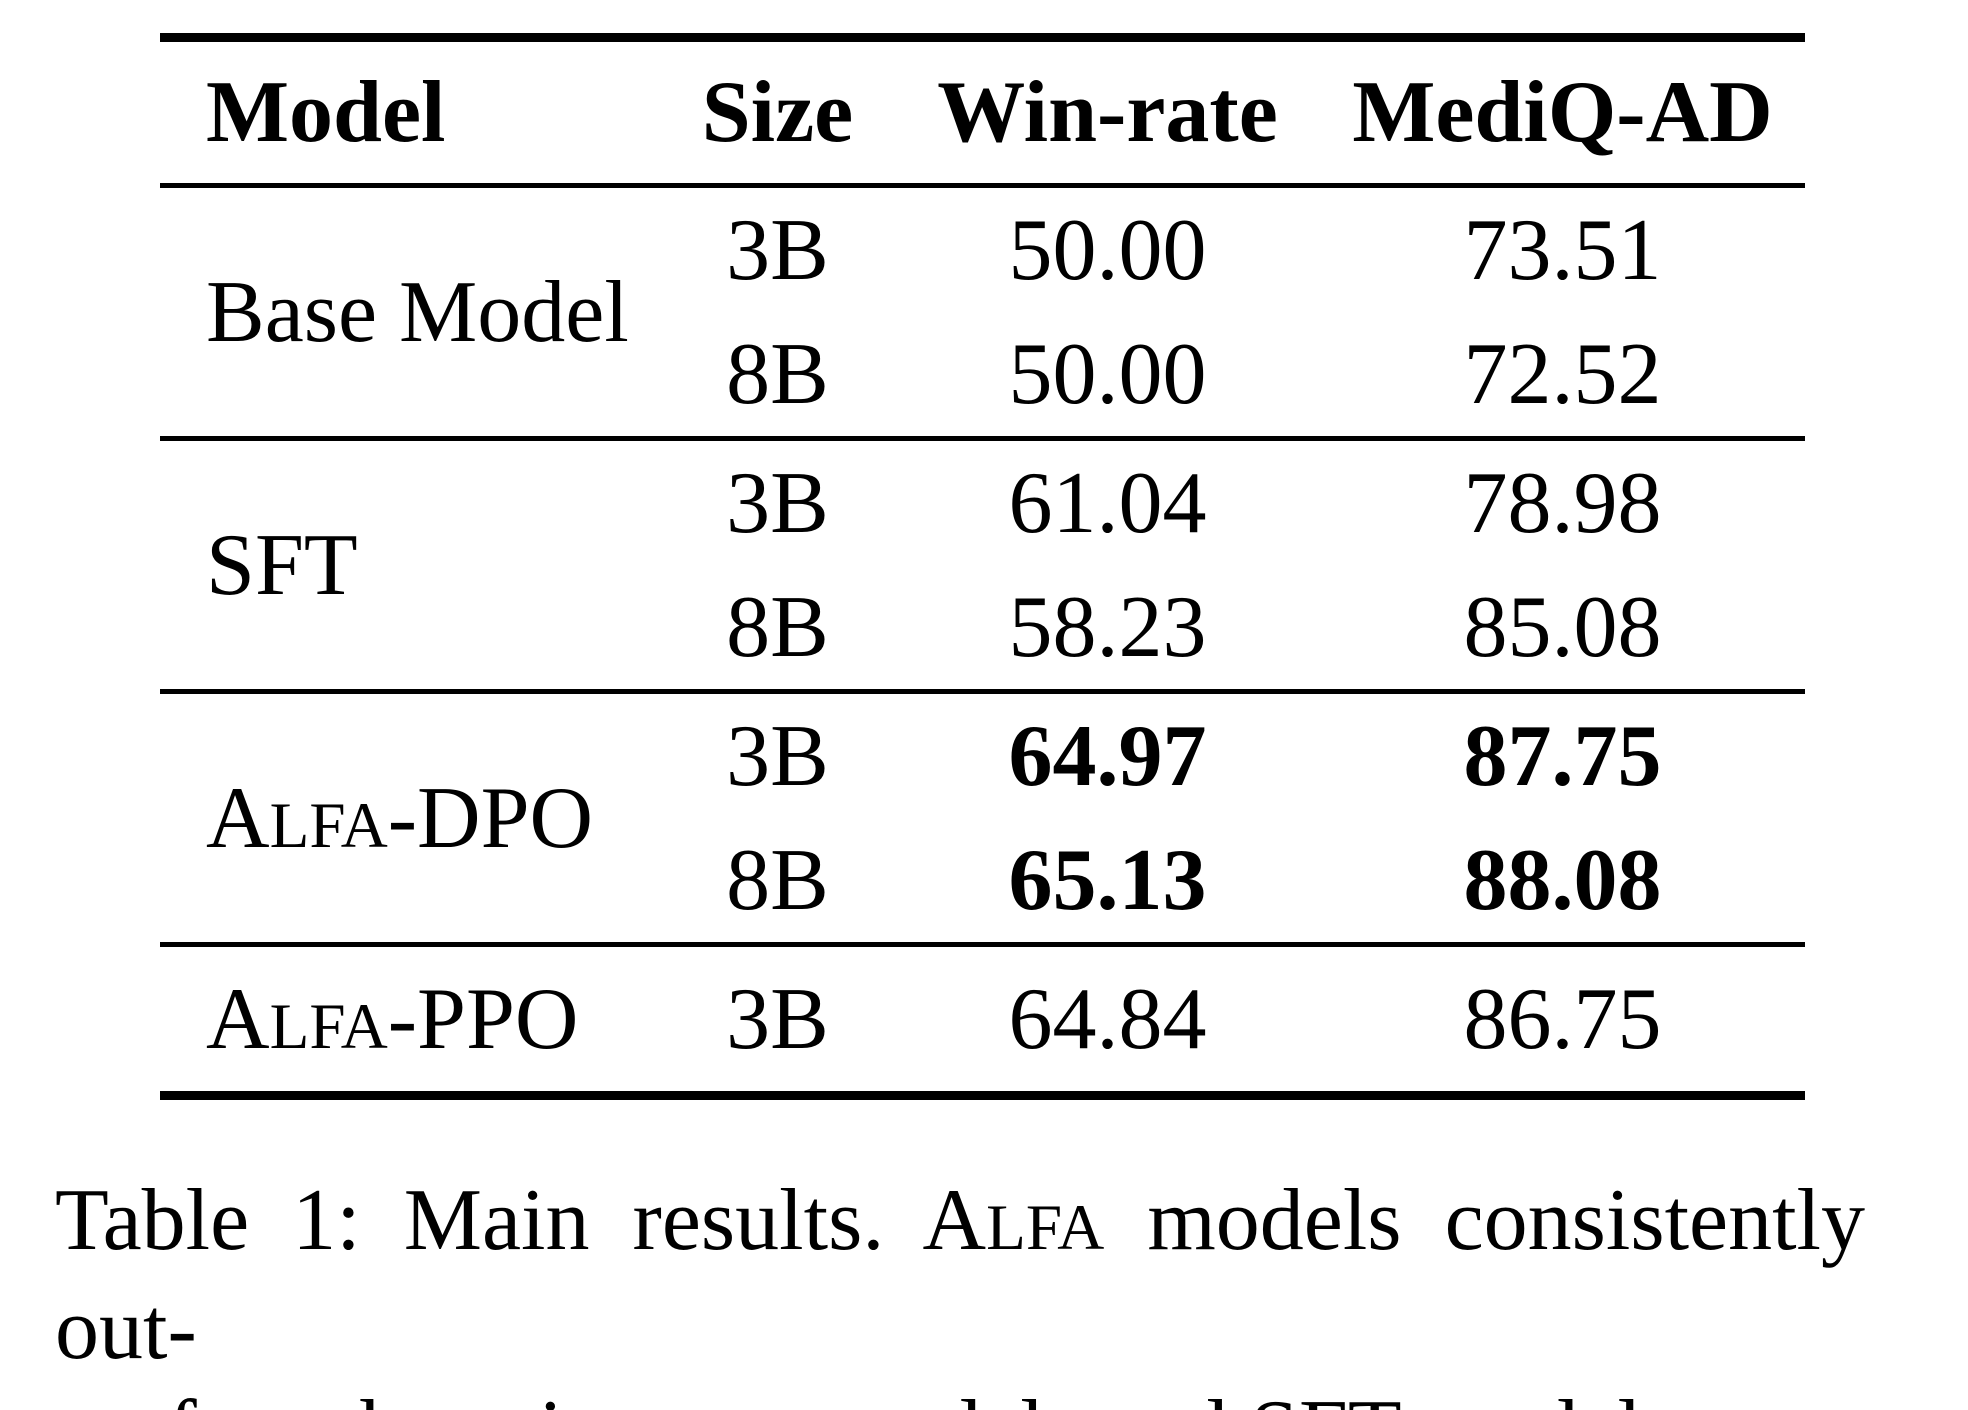 The height and width of the screenshot is (1410, 1968). What do you see at coordinates (1562, 503) in the screenshot?
I see `cell-sft-3b-mediq: 78.98` at bounding box center [1562, 503].